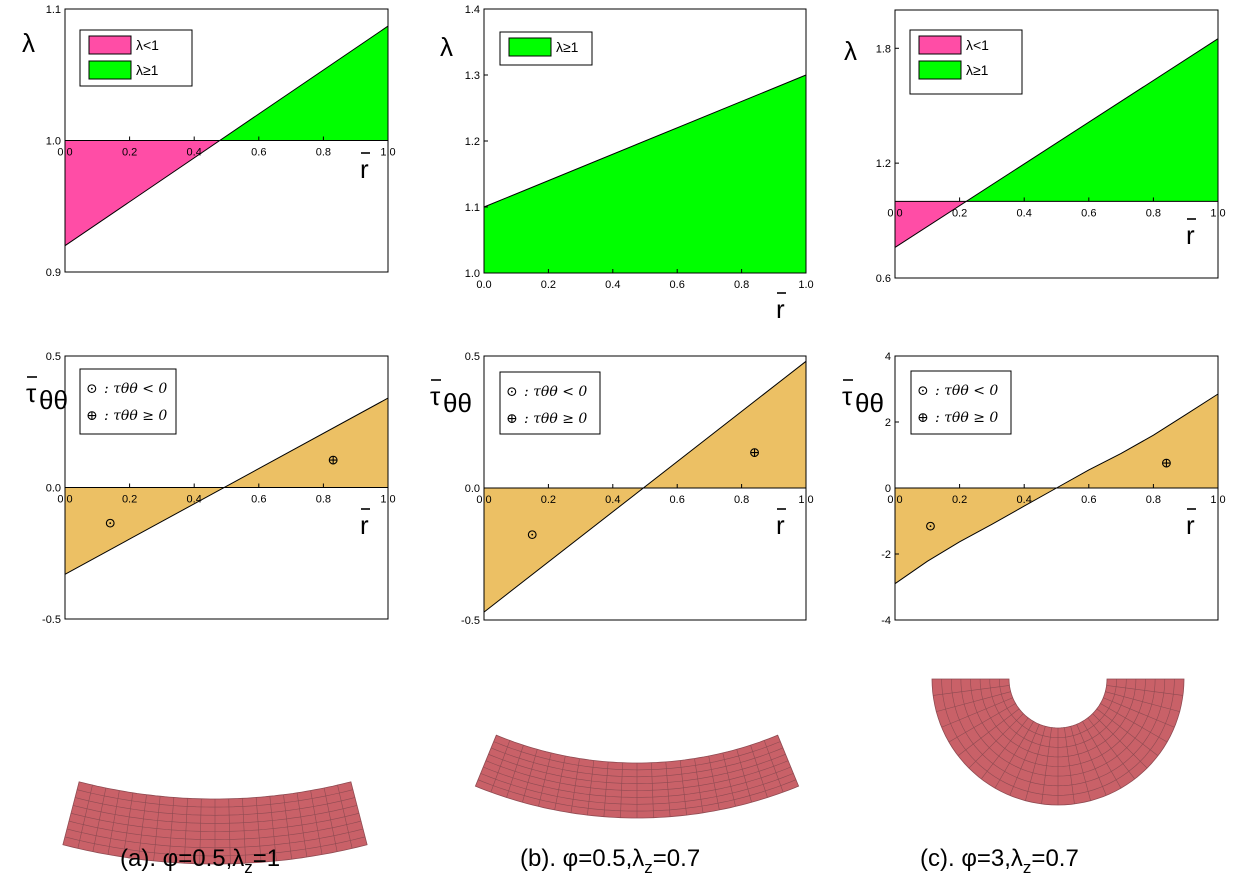 This screenshot has height=885, width=1234. Describe the element at coordinates (883, 49) in the screenshot. I see `y-tick-label-c1: 1.8` at that location.